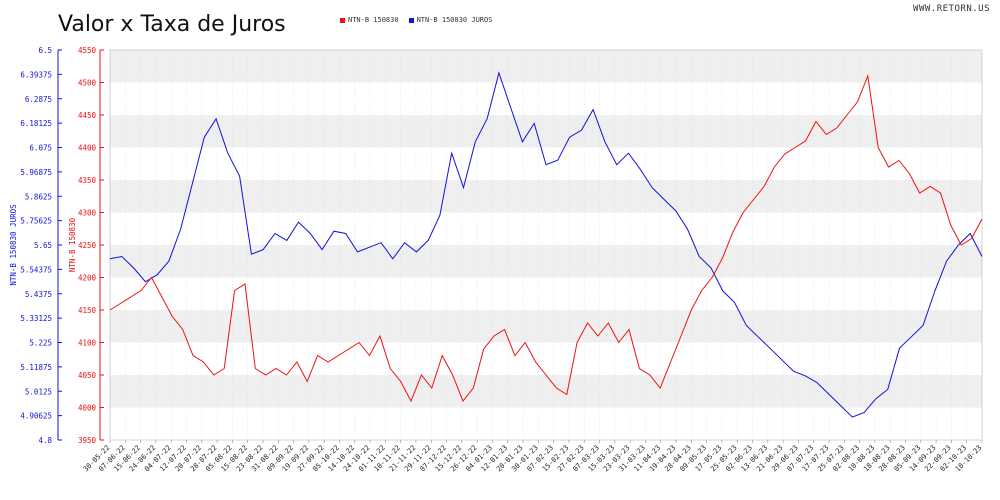  What do you see at coordinates (36, 416) in the screenshot?
I see `axis-label-rate: 4.90625` at bounding box center [36, 416].